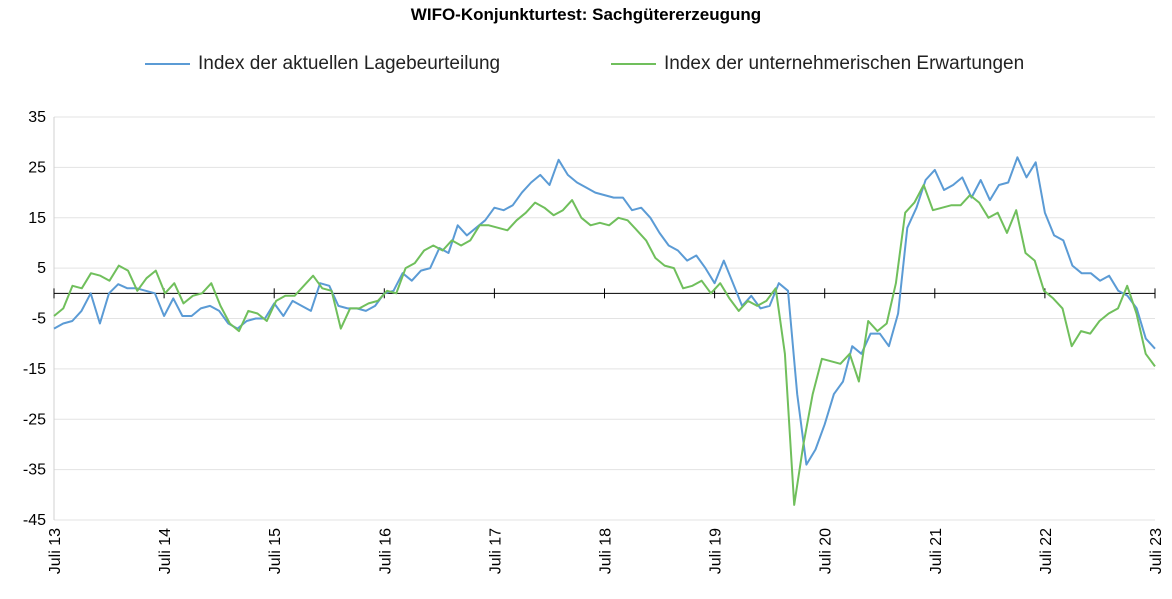 This screenshot has height=599, width=1172. Describe the element at coordinates (385, 551) in the screenshot. I see `x-tick-label: Juli 16` at that location.